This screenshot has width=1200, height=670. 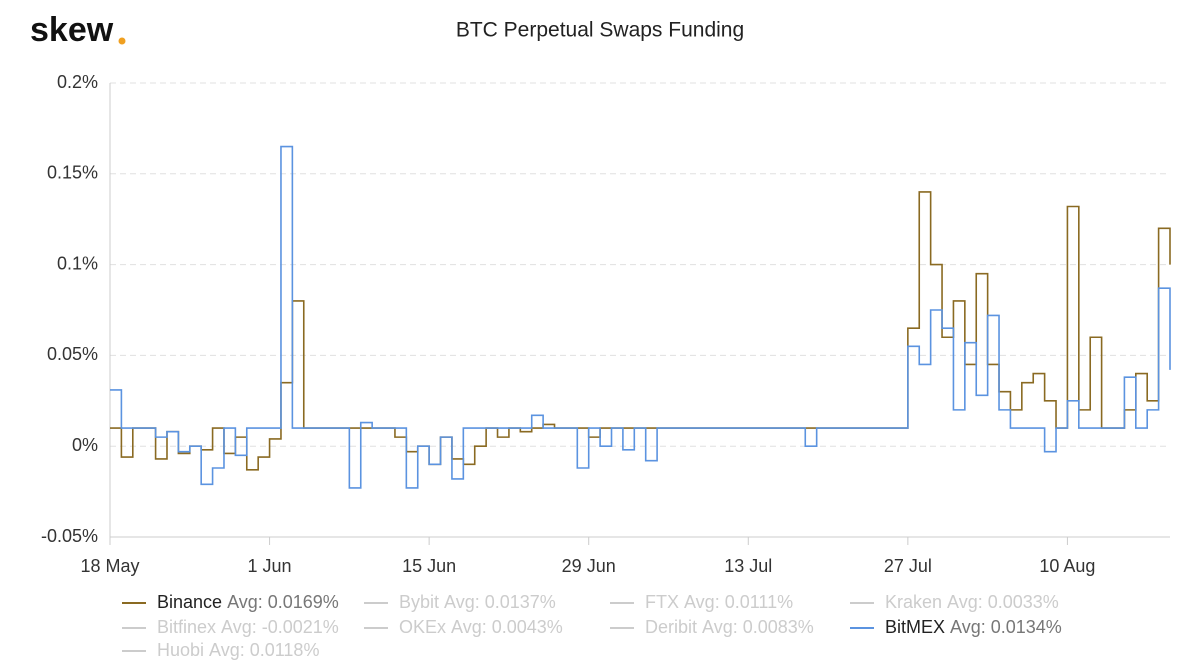 What do you see at coordinates (671, 627) in the screenshot?
I see `legend-name: Deribit` at bounding box center [671, 627].